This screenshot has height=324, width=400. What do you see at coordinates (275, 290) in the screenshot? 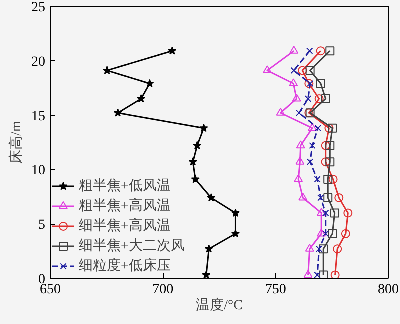
I see `x-tick-label: 750` at bounding box center [275, 290].